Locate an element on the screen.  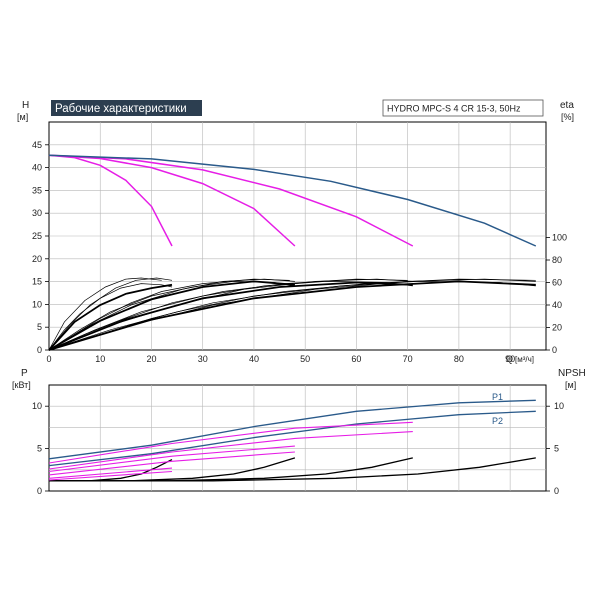
left-axis-label-H: H is located at coordinates (25, 105).